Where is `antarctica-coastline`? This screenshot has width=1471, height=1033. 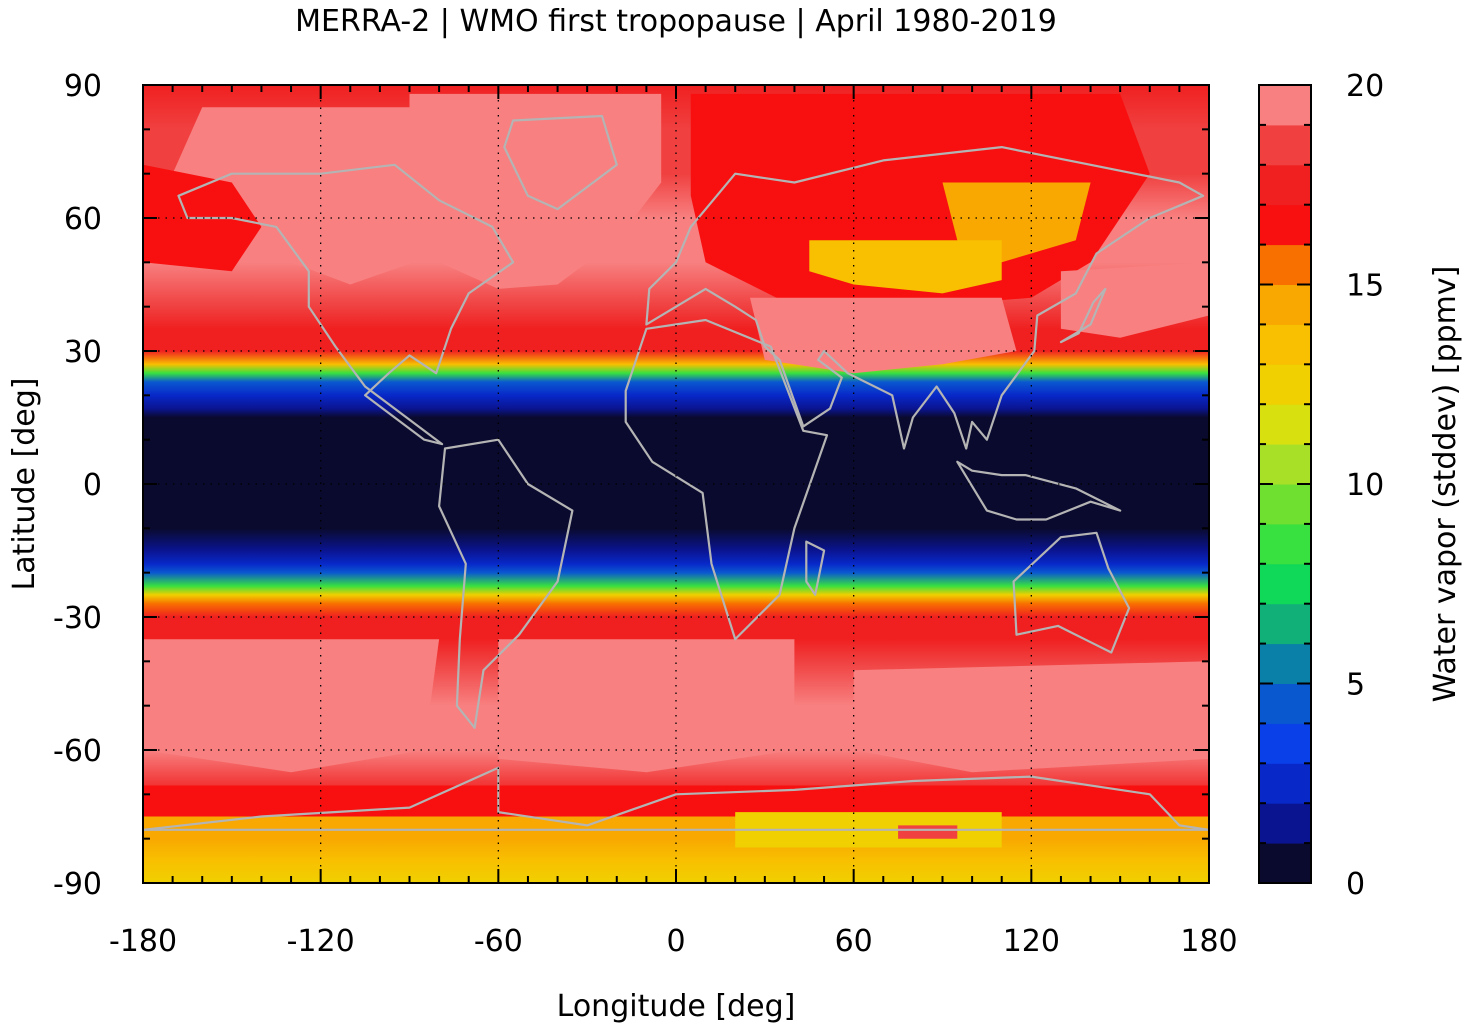 antarctica-coastline is located at coordinates (676, 798).